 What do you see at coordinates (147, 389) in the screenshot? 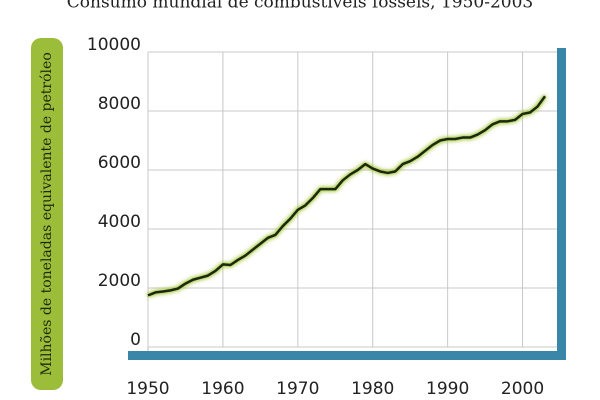
I see `x-tick-label: 1950` at bounding box center [147, 389].